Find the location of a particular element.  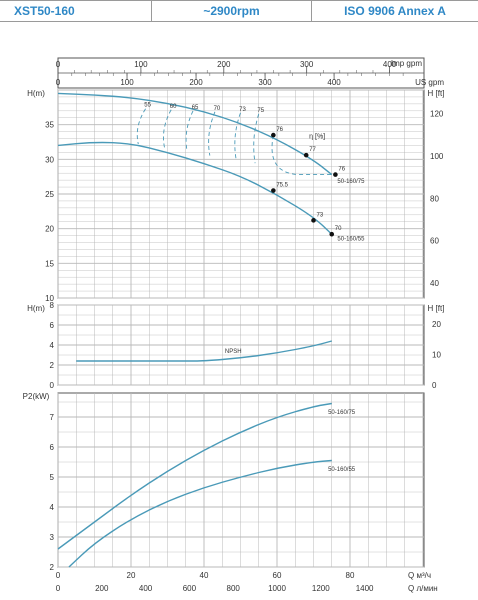

x-tick-label-m3h: 20 is located at coordinates (131, 575).